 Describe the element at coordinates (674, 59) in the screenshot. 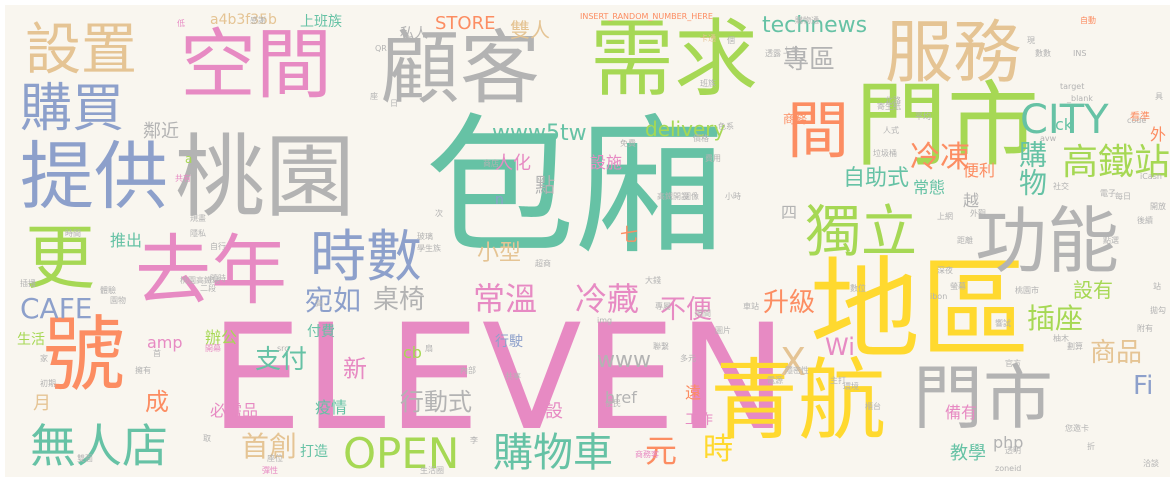

I see `word: 需求` at that location.